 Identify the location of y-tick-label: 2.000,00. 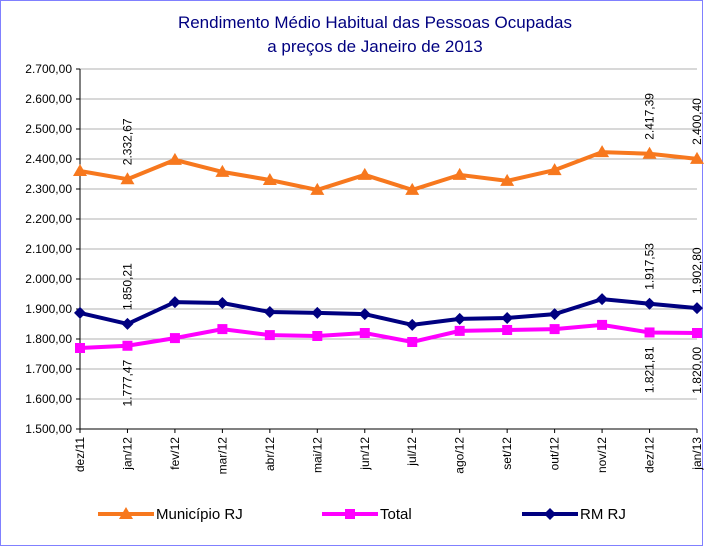
(48, 279).